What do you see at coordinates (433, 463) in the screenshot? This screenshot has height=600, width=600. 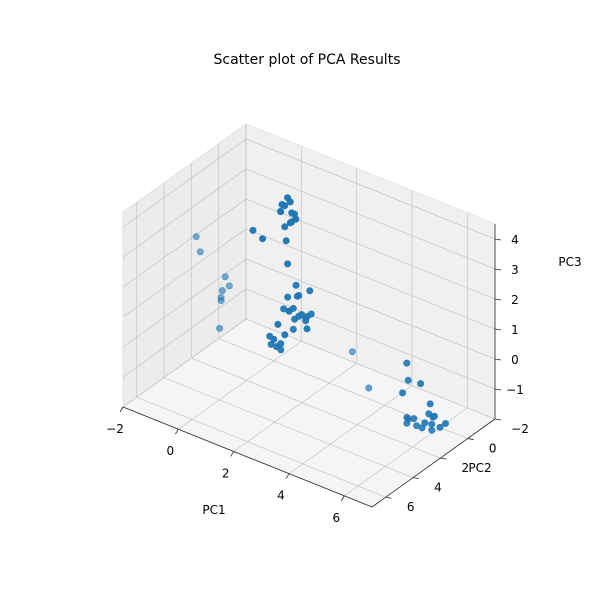 I see `y-axis-line` at bounding box center [433, 463].